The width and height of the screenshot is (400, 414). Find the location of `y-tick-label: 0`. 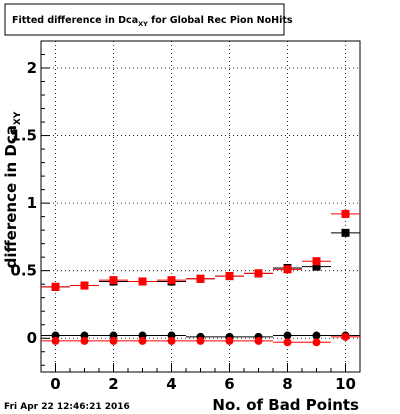

y-tick-label: 0 is located at coordinates (32, 338).